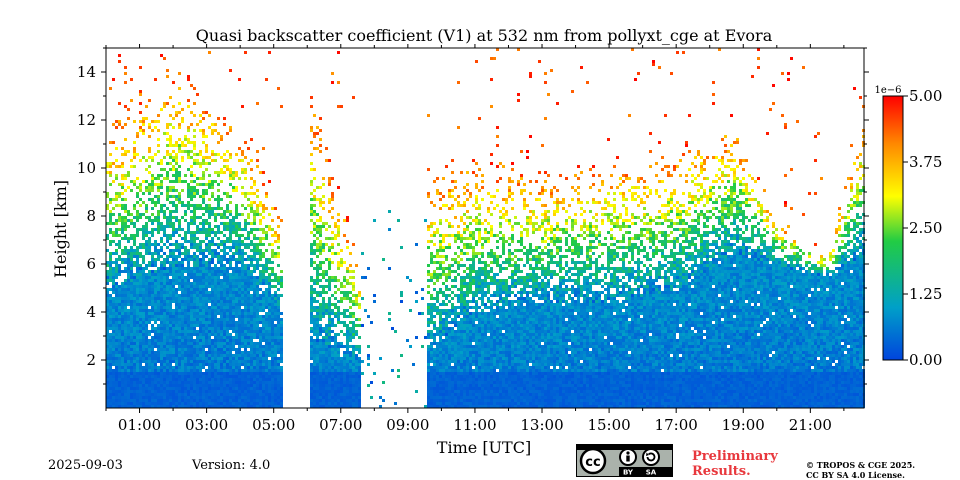 Image resolution: width=960 pixels, height=480 pixels. What do you see at coordinates (484, 447) in the screenshot?
I see `x-axis-label: Time [UTC]` at bounding box center [484, 447].